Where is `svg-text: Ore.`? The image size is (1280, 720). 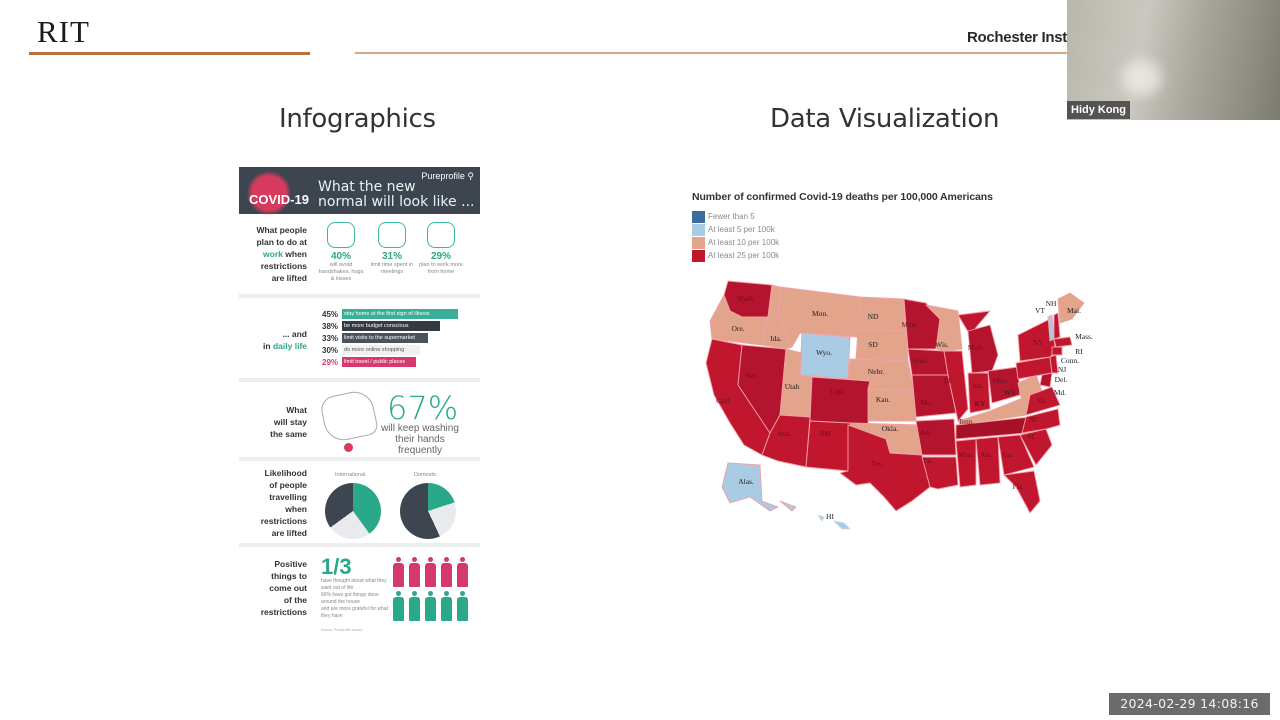
svg-text: Ore. is located at coordinates (737, 328).